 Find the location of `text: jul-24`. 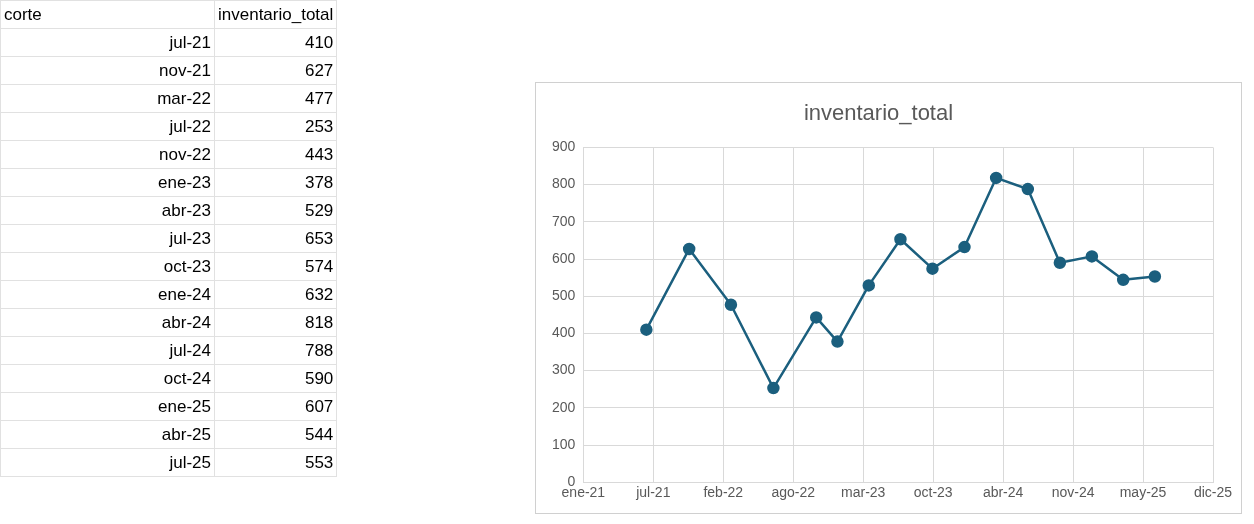

text: jul-24 is located at coordinates (107, 350).